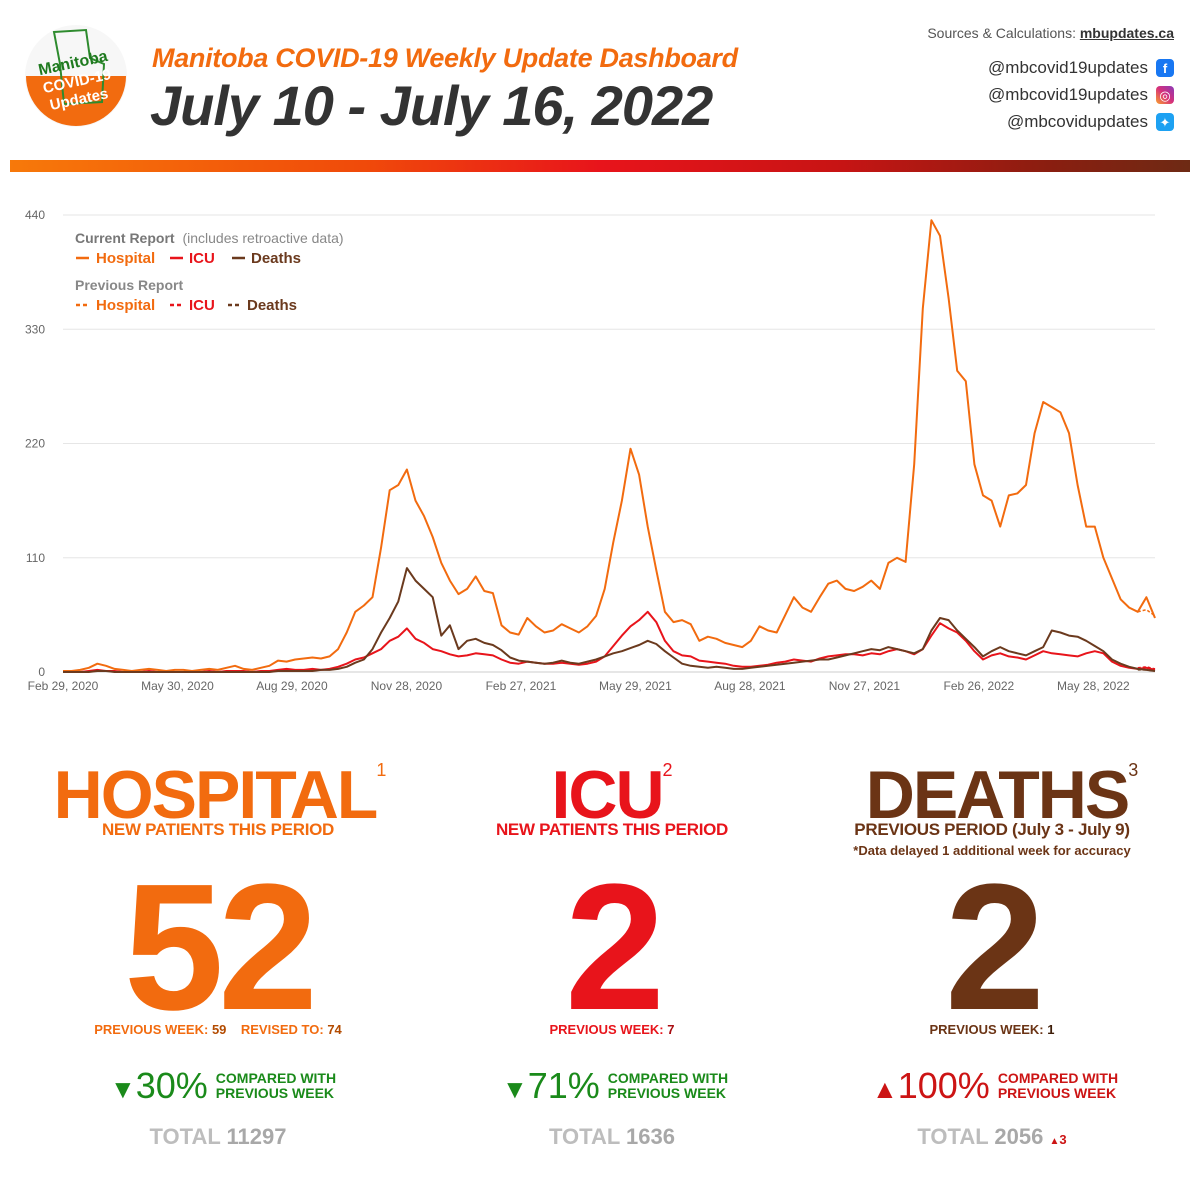 This screenshot has height=1200, width=1200. I want to click on social-instagram: @mbcovid19updates ◎, so click(1081, 95).